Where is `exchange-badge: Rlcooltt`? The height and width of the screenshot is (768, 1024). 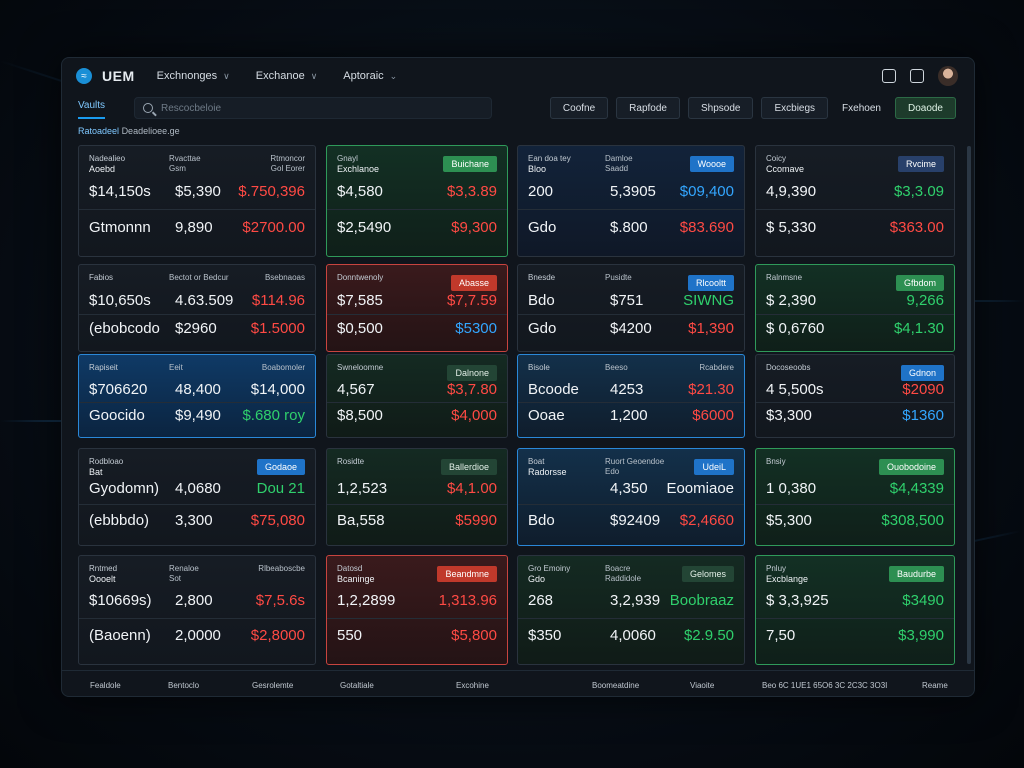 exchange-badge: Rlcooltt is located at coordinates (710, 283).